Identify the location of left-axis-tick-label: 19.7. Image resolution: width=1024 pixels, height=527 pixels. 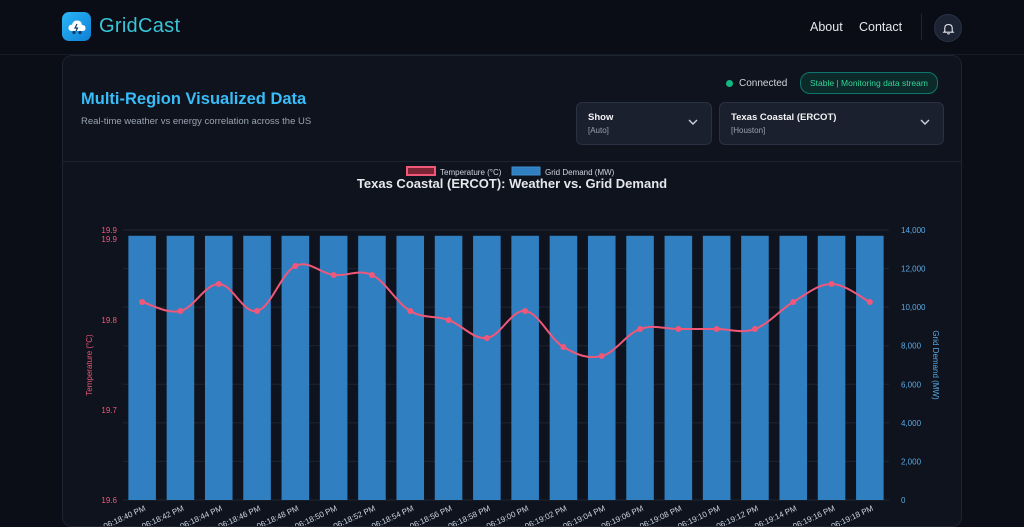
(109, 410).